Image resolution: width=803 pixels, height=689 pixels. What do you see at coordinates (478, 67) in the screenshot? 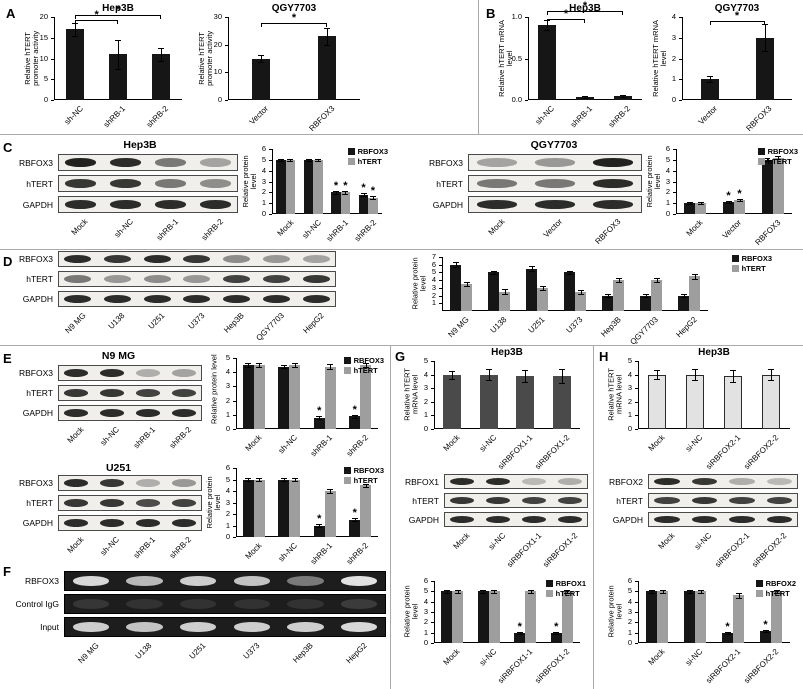
I see `divider-vertical-ab` at bounding box center [478, 67].